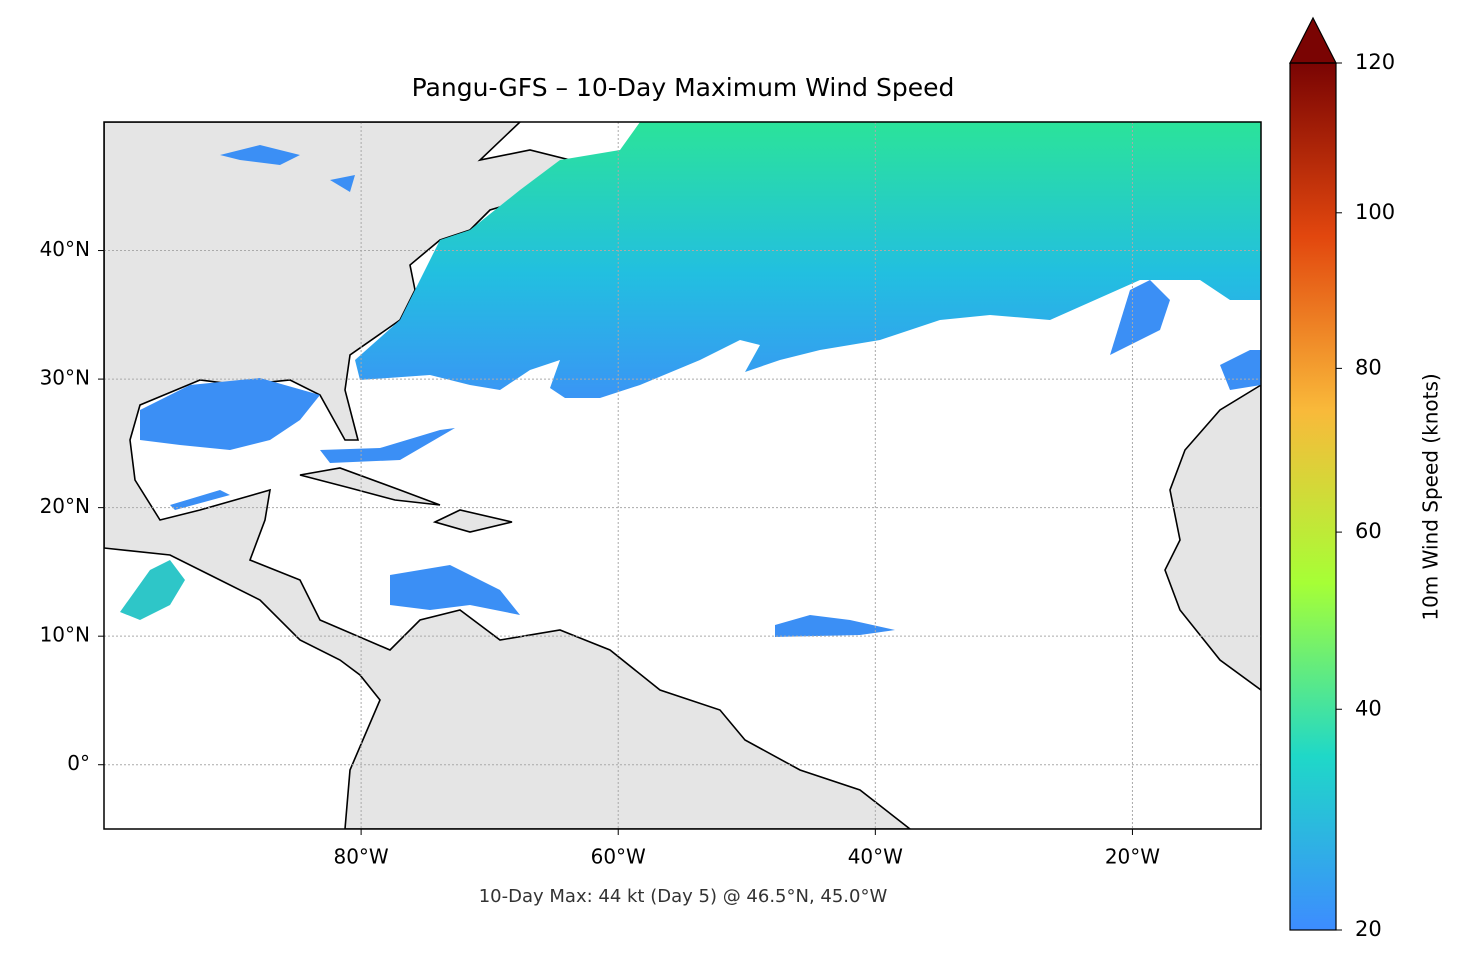 This screenshot has height=973, width=1466. I want to click on colorbar-tick-label: 80, so click(1368, 367).